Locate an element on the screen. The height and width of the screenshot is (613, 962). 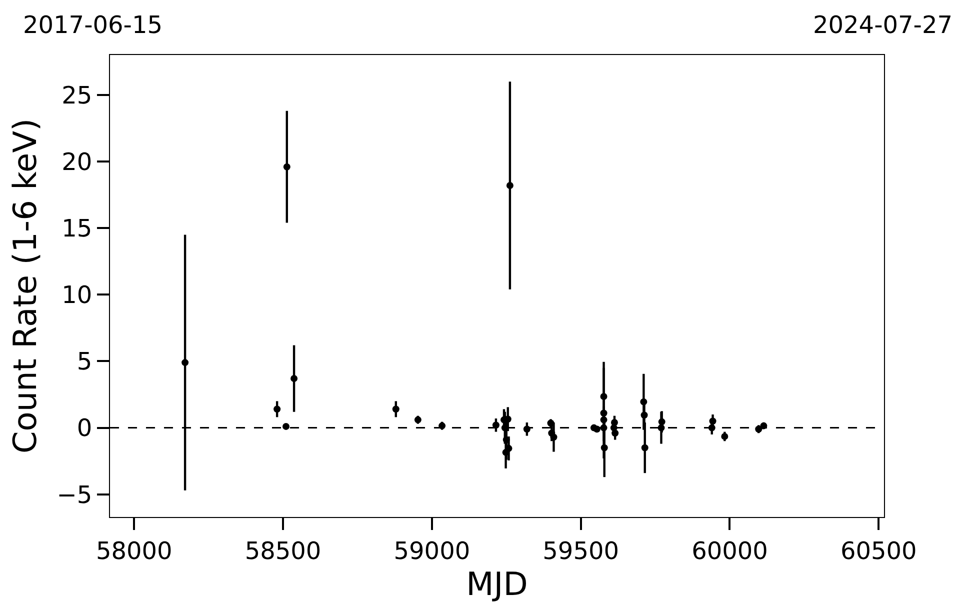
x-tick-label: 59500 is located at coordinates (581, 550).